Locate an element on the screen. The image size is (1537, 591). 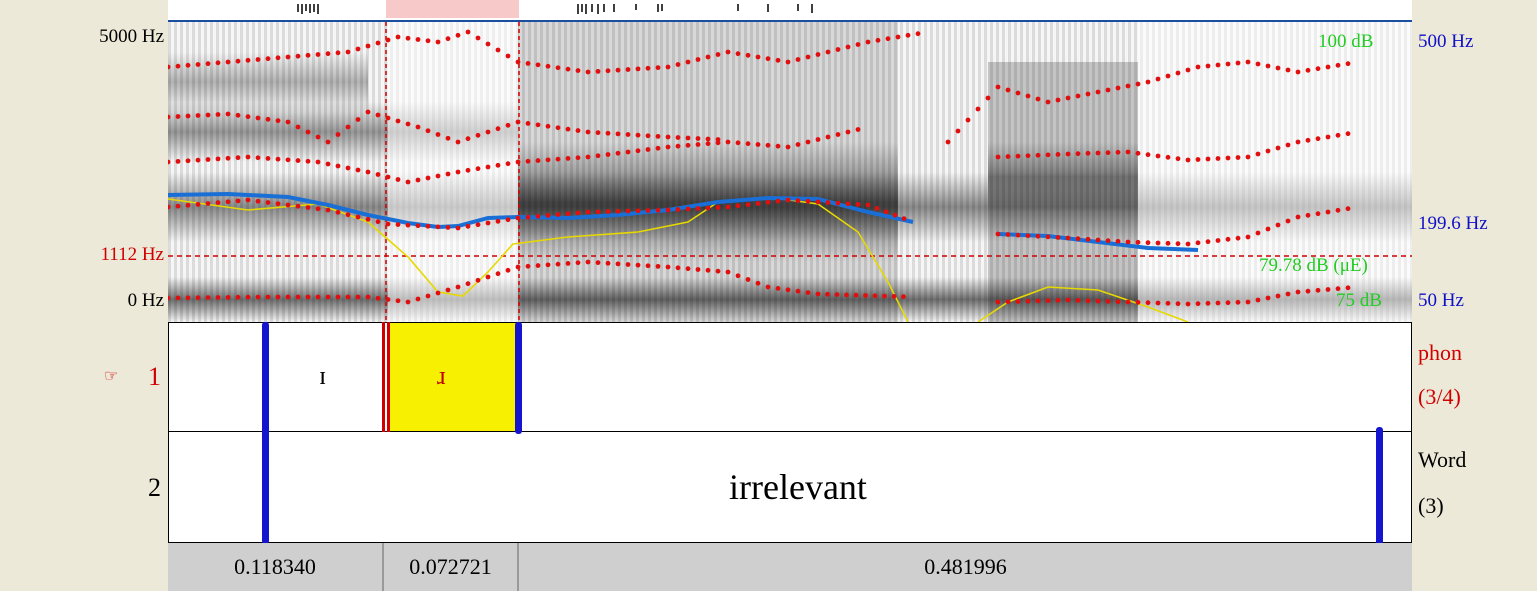
boundary-word-end is located at coordinates (1379, 486).